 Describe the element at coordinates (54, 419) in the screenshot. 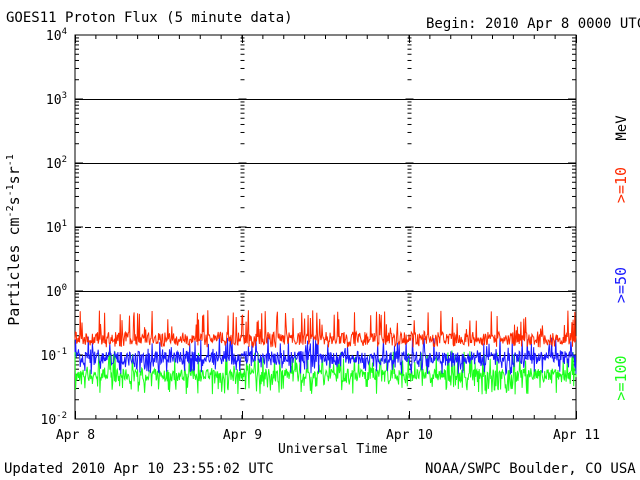

I see `y-tick-label: 10⁻²` at that location.